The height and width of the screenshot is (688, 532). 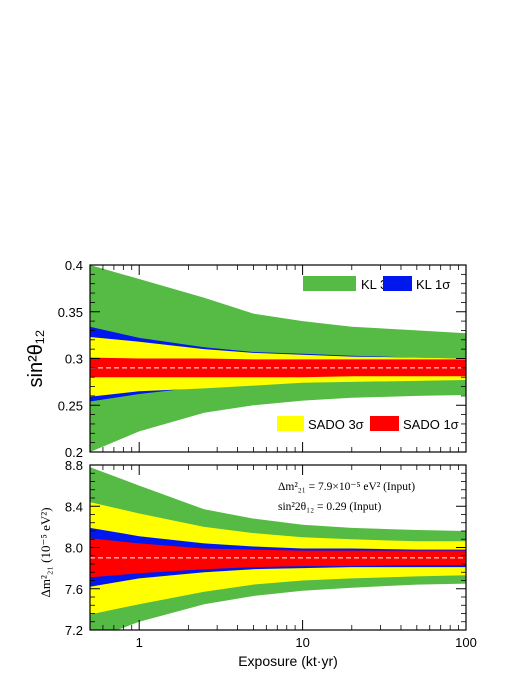 I want to click on top-y-tick-label: 0.3, so click(x=74, y=359).